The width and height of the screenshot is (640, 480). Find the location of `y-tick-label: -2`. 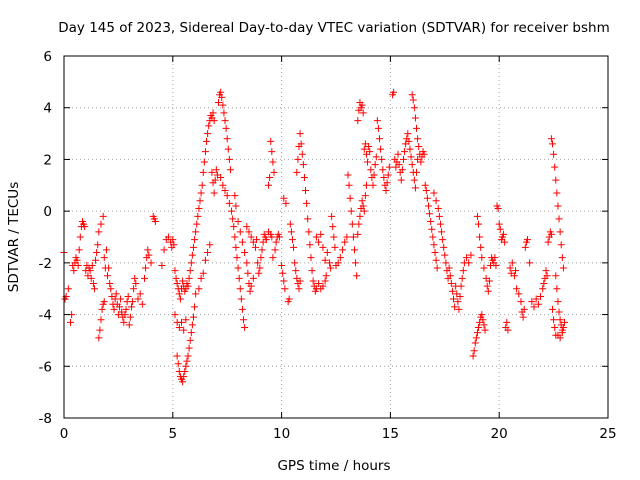

y-tick-label: -2 is located at coordinates (45, 264).